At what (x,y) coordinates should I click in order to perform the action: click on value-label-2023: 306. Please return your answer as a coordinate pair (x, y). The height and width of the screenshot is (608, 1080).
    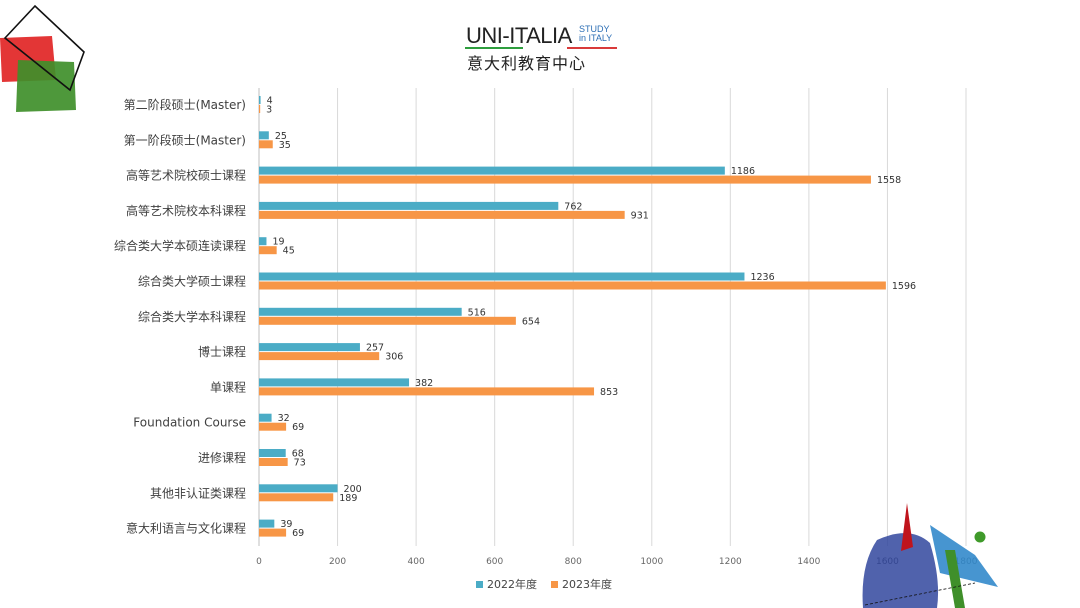
    Looking at the image, I should click on (394, 357).